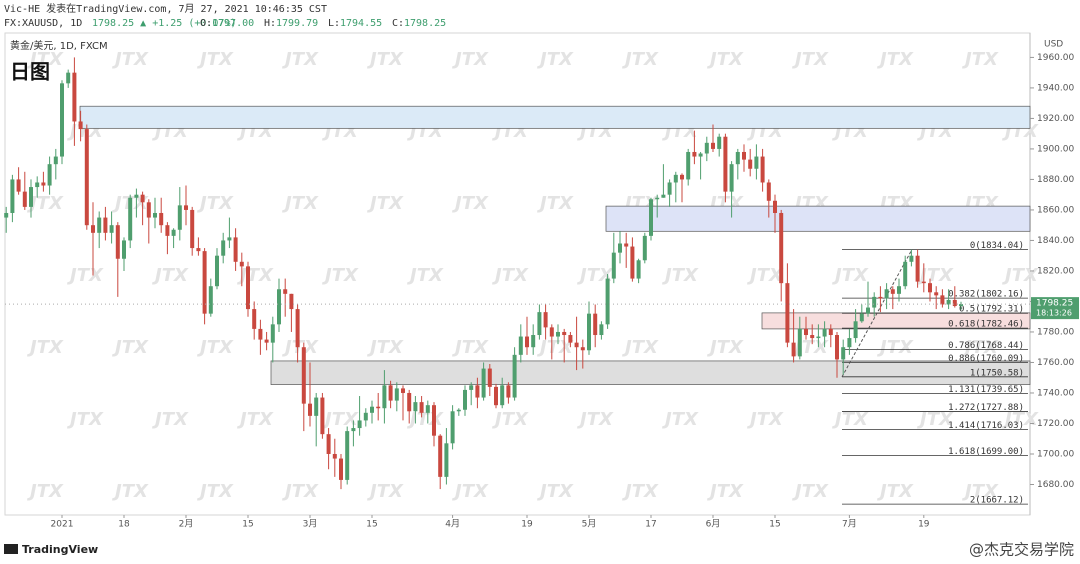 The width and height of the screenshot is (1080, 564). Describe the element at coordinates (1055, 88) in the screenshot. I see `y-tick-label: 1940.00` at that location.